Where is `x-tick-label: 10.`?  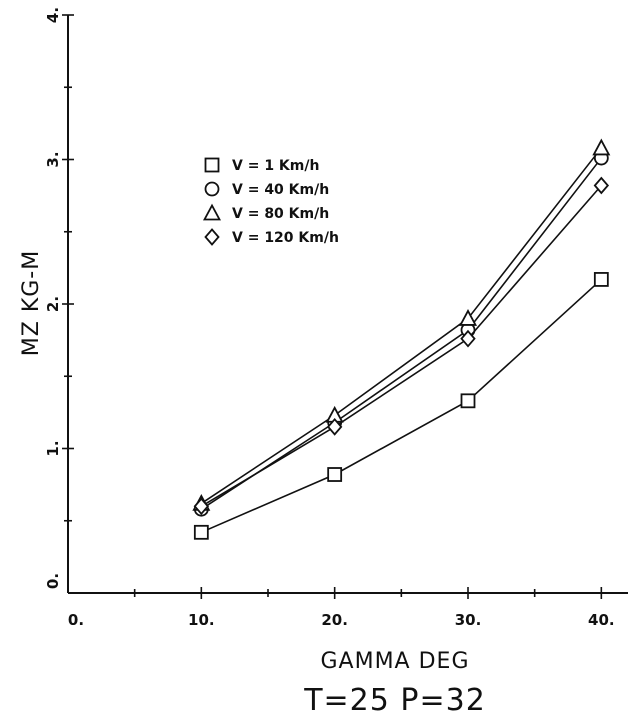 x-tick-label: 10. is located at coordinates (201, 620).